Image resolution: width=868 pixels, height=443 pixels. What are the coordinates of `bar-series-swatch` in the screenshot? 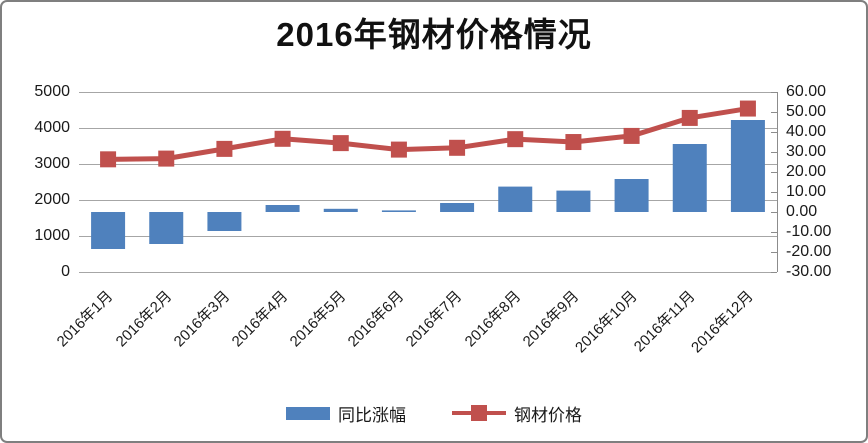 It's located at (308, 413).